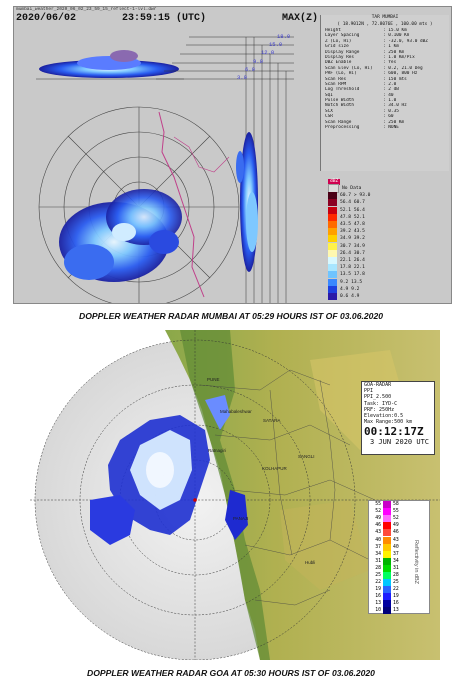 The width and height of the screenshot is (462, 680). I want to click on goa-legend-high: 28, so click(396, 575).